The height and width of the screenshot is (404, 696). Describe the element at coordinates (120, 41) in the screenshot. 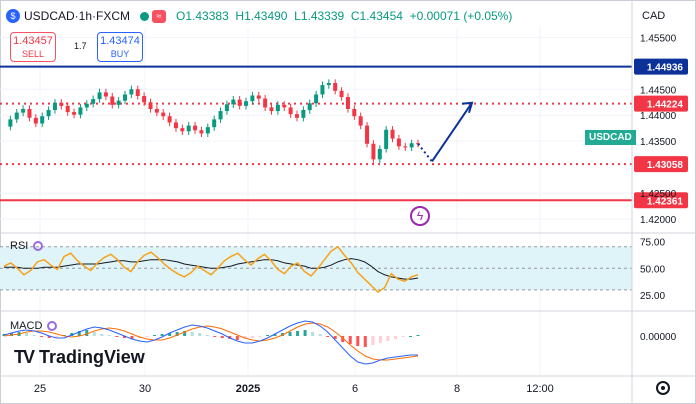

I see `buy-price: 1.43474` at that location.